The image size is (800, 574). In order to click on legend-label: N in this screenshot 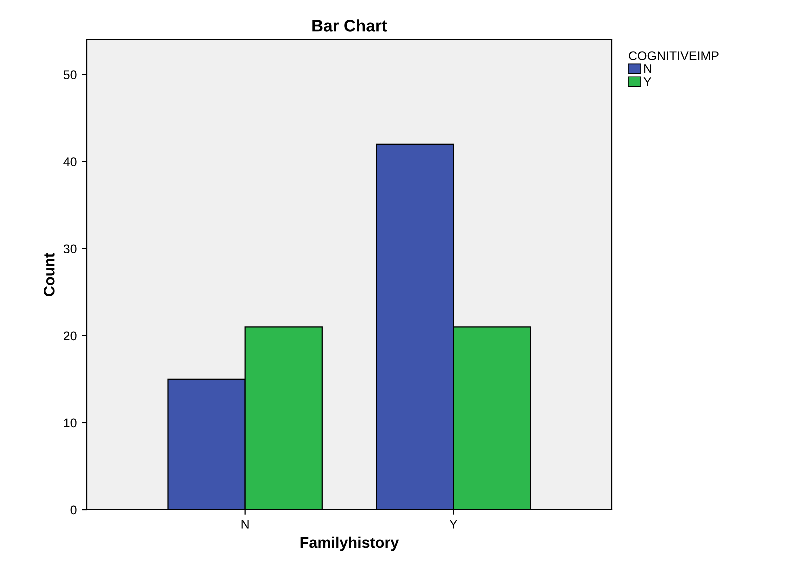, I will do `click(648, 69)`.